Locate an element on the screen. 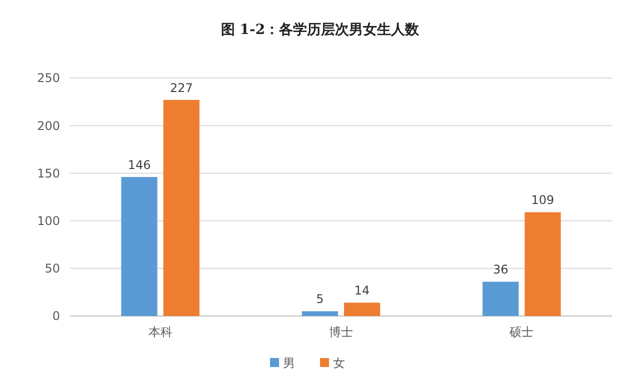 The image size is (640, 389). y-tick-label: 0 is located at coordinates (56, 316).